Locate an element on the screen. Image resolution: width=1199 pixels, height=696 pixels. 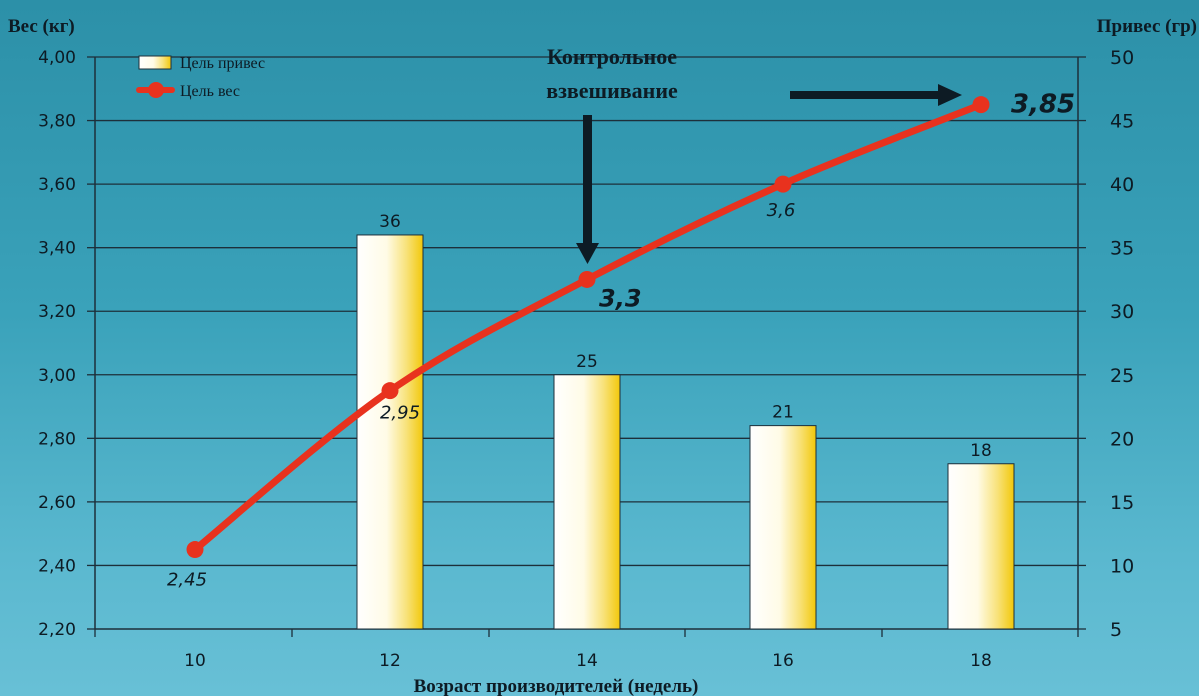
right-arrow-icon is located at coordinates (876, 95).